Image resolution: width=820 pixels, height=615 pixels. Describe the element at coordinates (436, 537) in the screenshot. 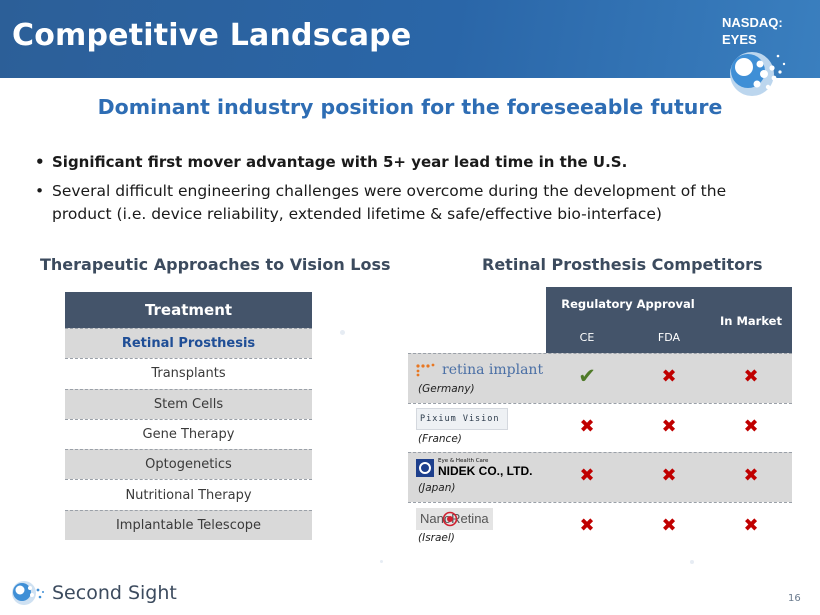

I see `competitor-country: (Israel)` at that location.